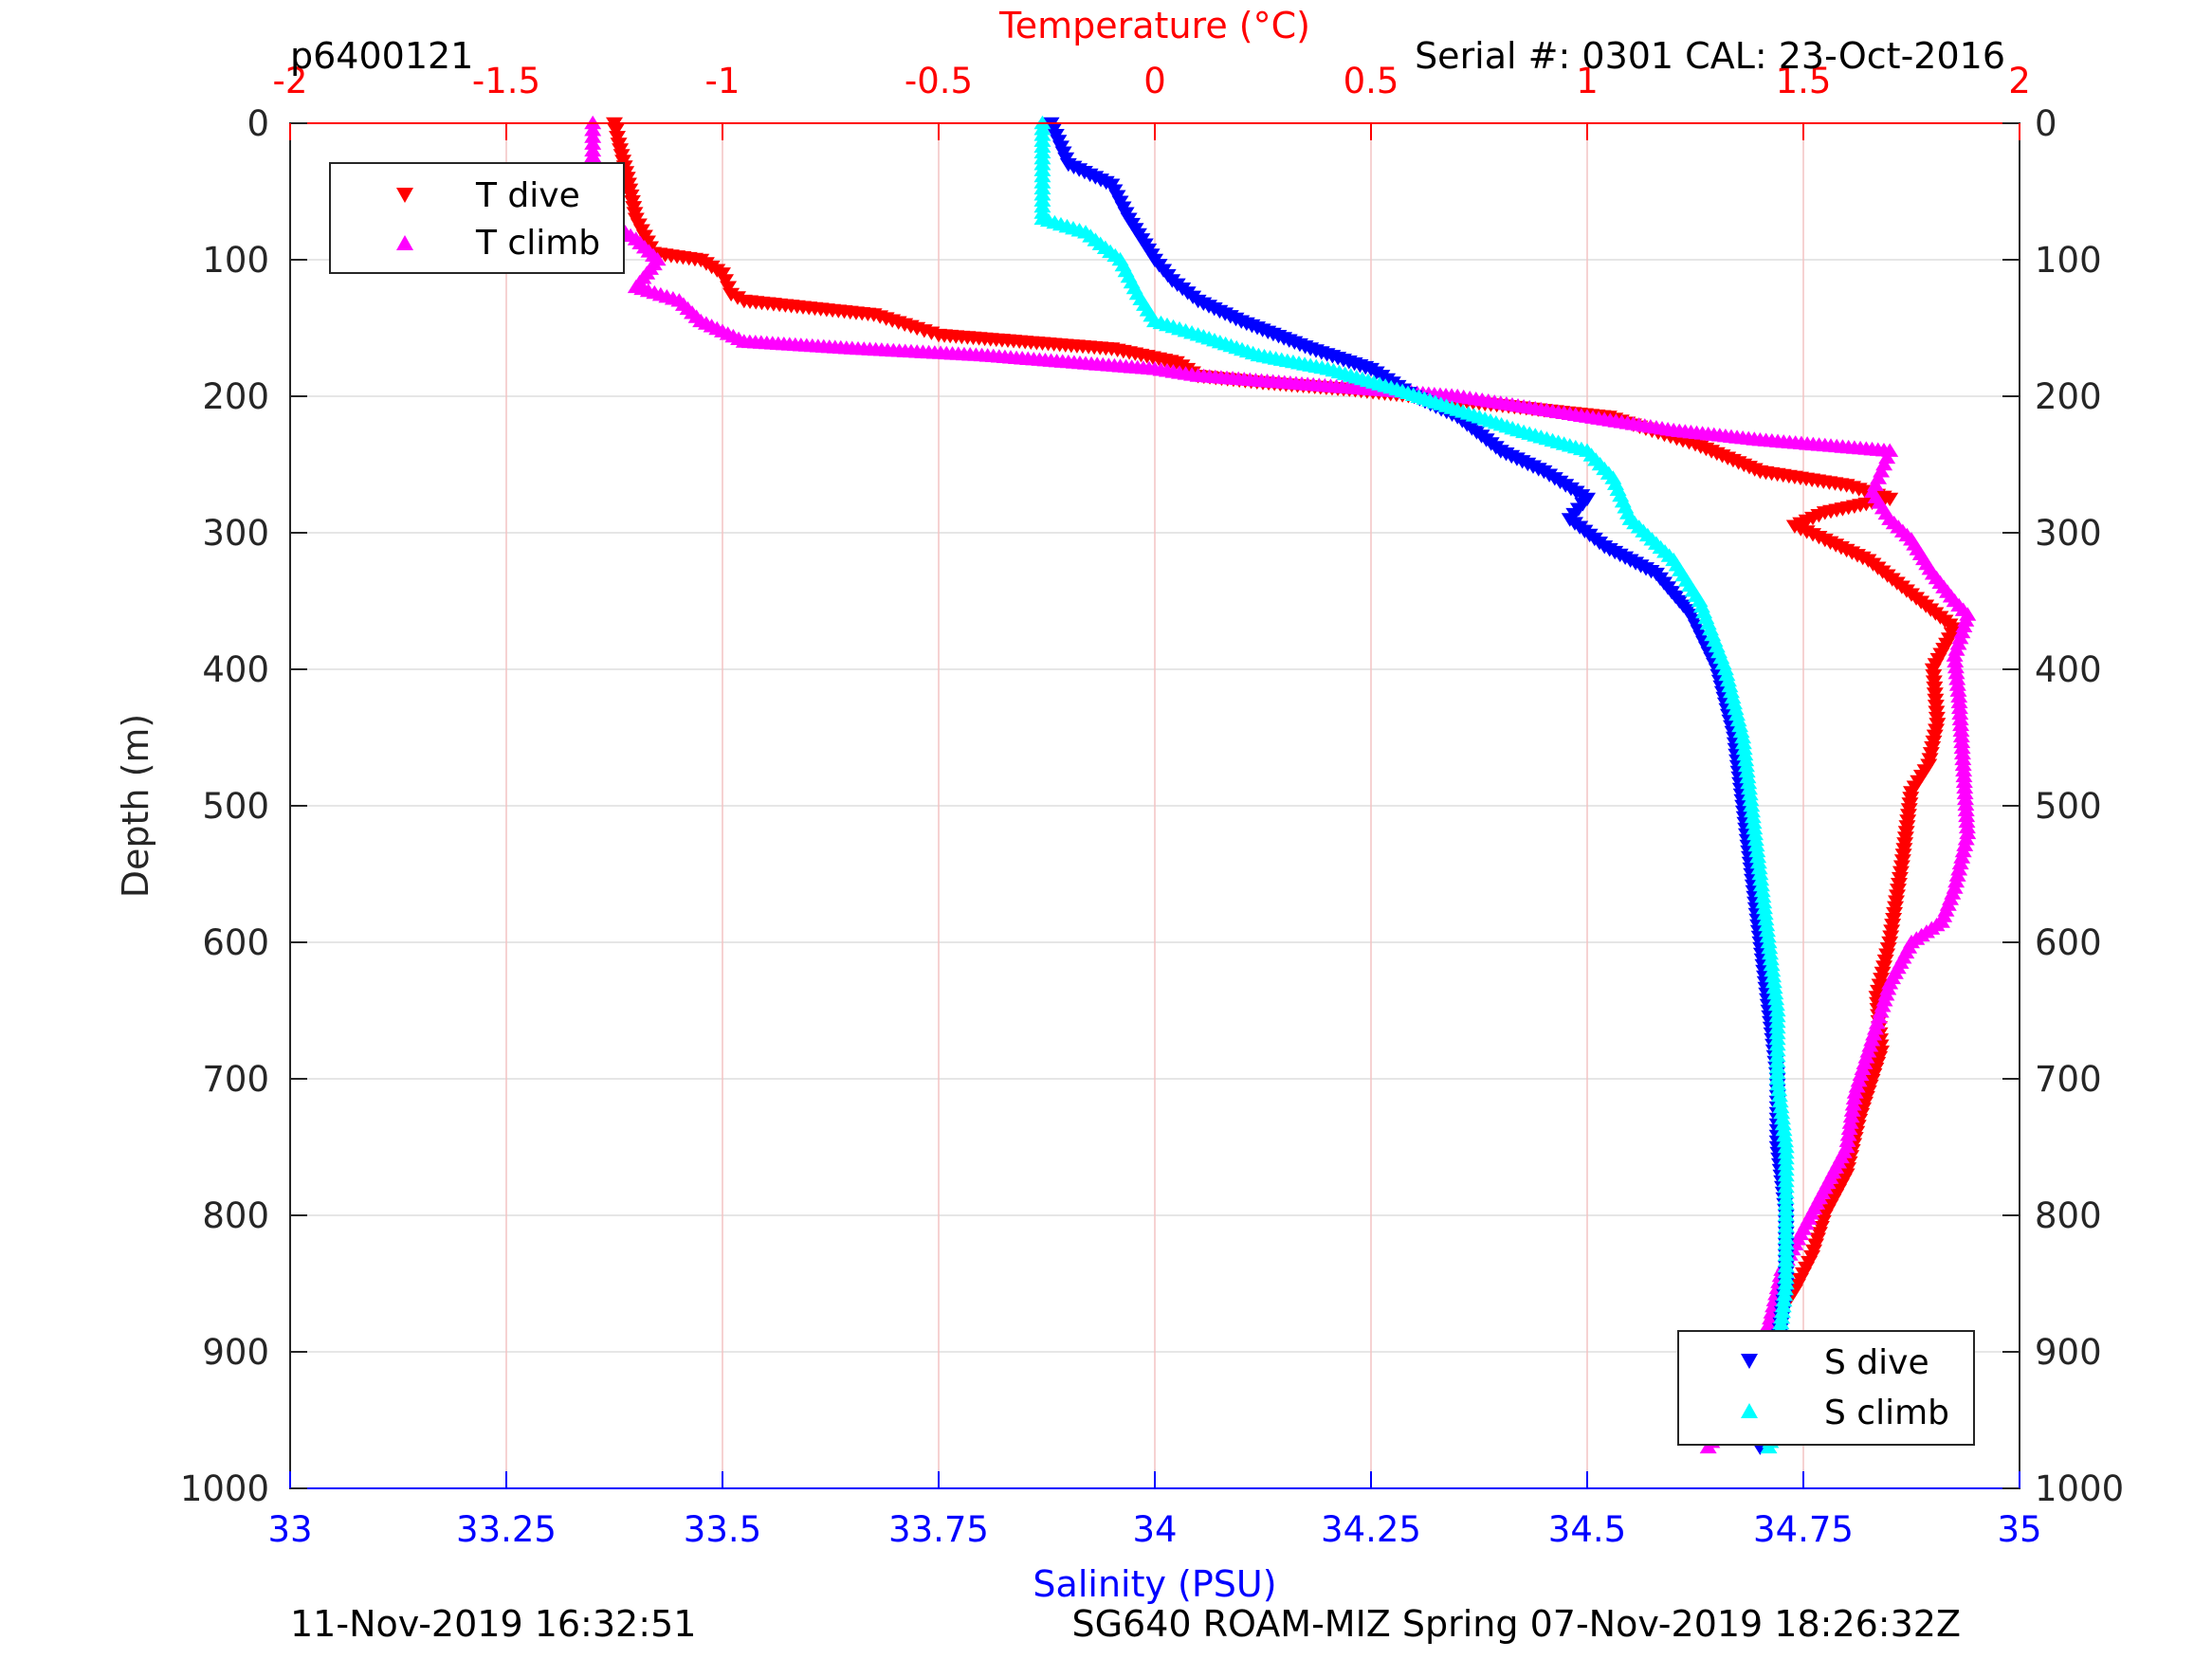 This screenshot has width=2212, height=1659. What do you see at coordinates (2068, 669) in the screenshot?
I see `depth-tick-label-right: 400` at bounding box center [2068, 669].